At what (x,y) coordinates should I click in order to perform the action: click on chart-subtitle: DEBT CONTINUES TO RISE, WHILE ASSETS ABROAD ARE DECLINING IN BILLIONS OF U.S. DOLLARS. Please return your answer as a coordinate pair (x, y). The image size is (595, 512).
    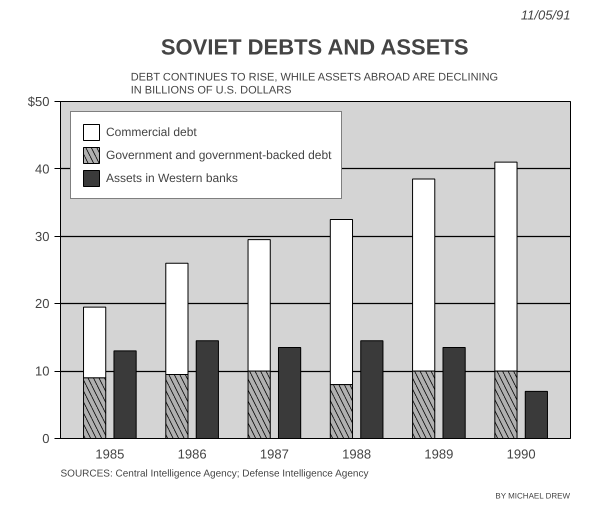
    Looking at the image, I should click on (314, 83).